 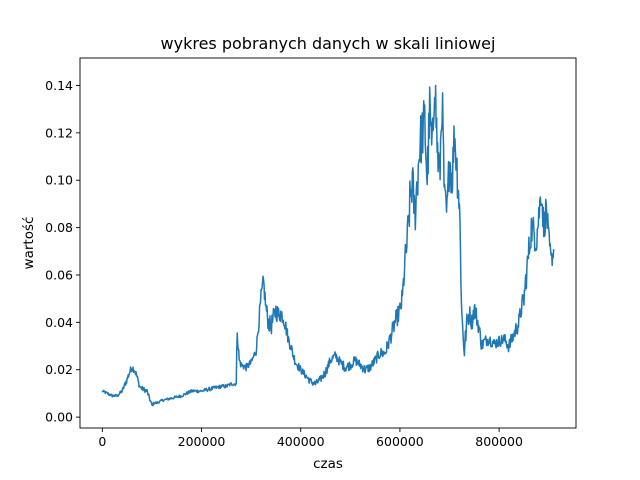 What do you see at coordinates (59, 85) in the screenshot?
I see `y-tick-label: 0.14` at bounding box center [59, 85].